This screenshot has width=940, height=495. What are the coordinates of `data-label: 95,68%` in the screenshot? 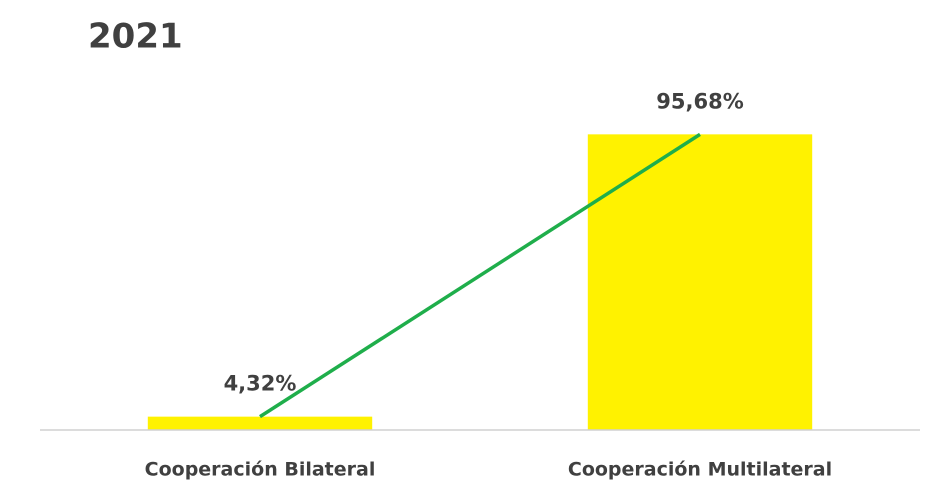 It's located at (699, 101).